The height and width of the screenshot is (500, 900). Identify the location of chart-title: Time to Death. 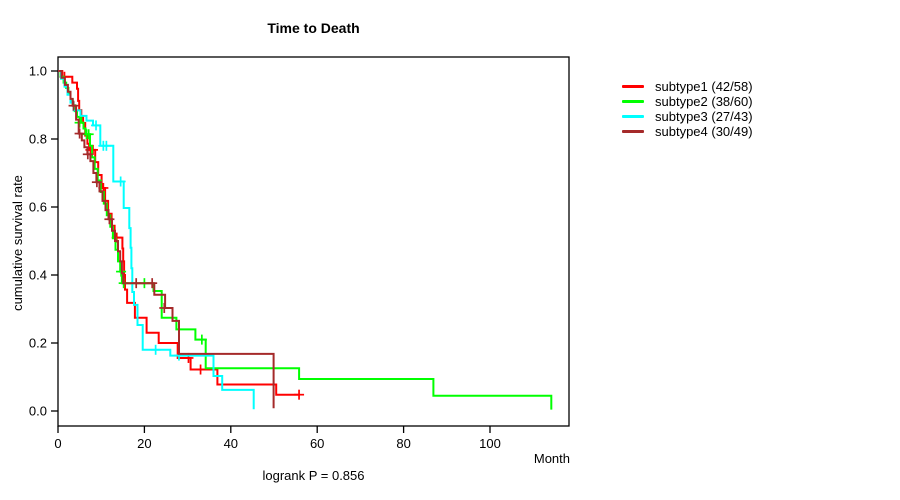
(313, 28).